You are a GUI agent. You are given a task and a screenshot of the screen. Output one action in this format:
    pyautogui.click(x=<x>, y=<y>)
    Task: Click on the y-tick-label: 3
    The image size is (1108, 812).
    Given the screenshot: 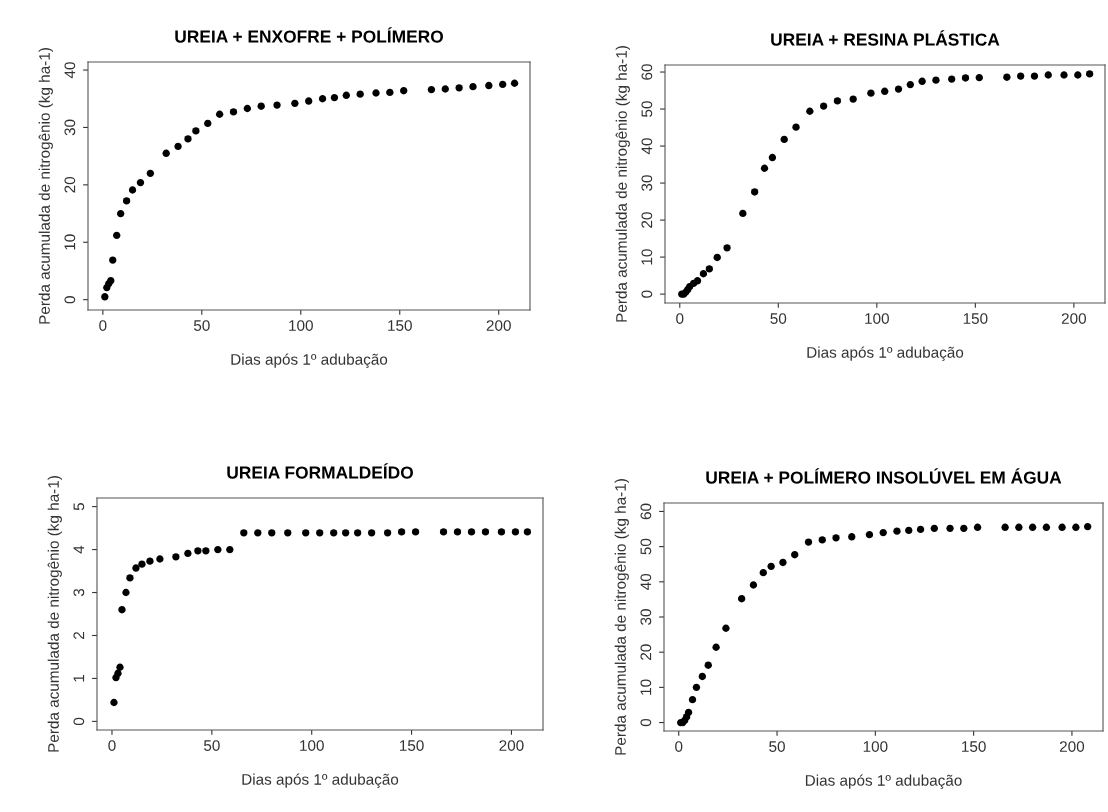 What is the action you would take?
    pyautogui.click(x=79, y=592)
    